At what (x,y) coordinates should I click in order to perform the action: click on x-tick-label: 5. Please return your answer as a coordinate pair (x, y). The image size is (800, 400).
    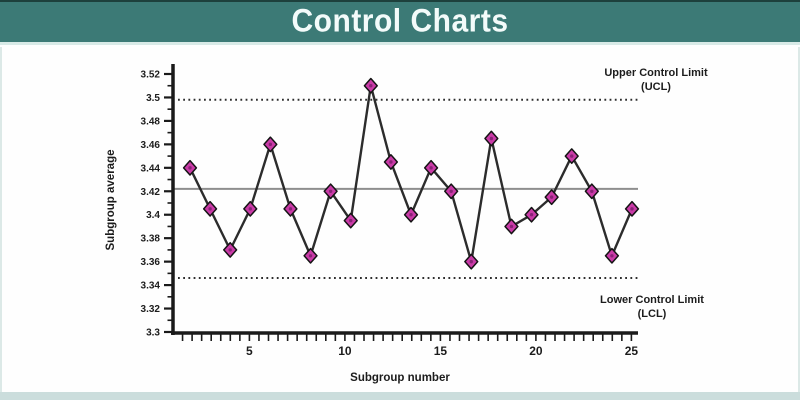
    Looking at the image, I should click on (249, 351).